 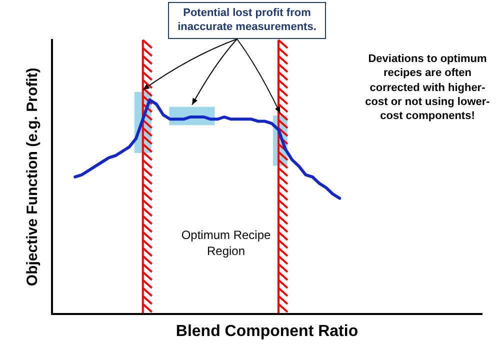 What do you see at coordinates (247, 20) in the screenshot?
I see `text: Potential lost profit from inaccurate measurements.` at bounding box center [247, 20].